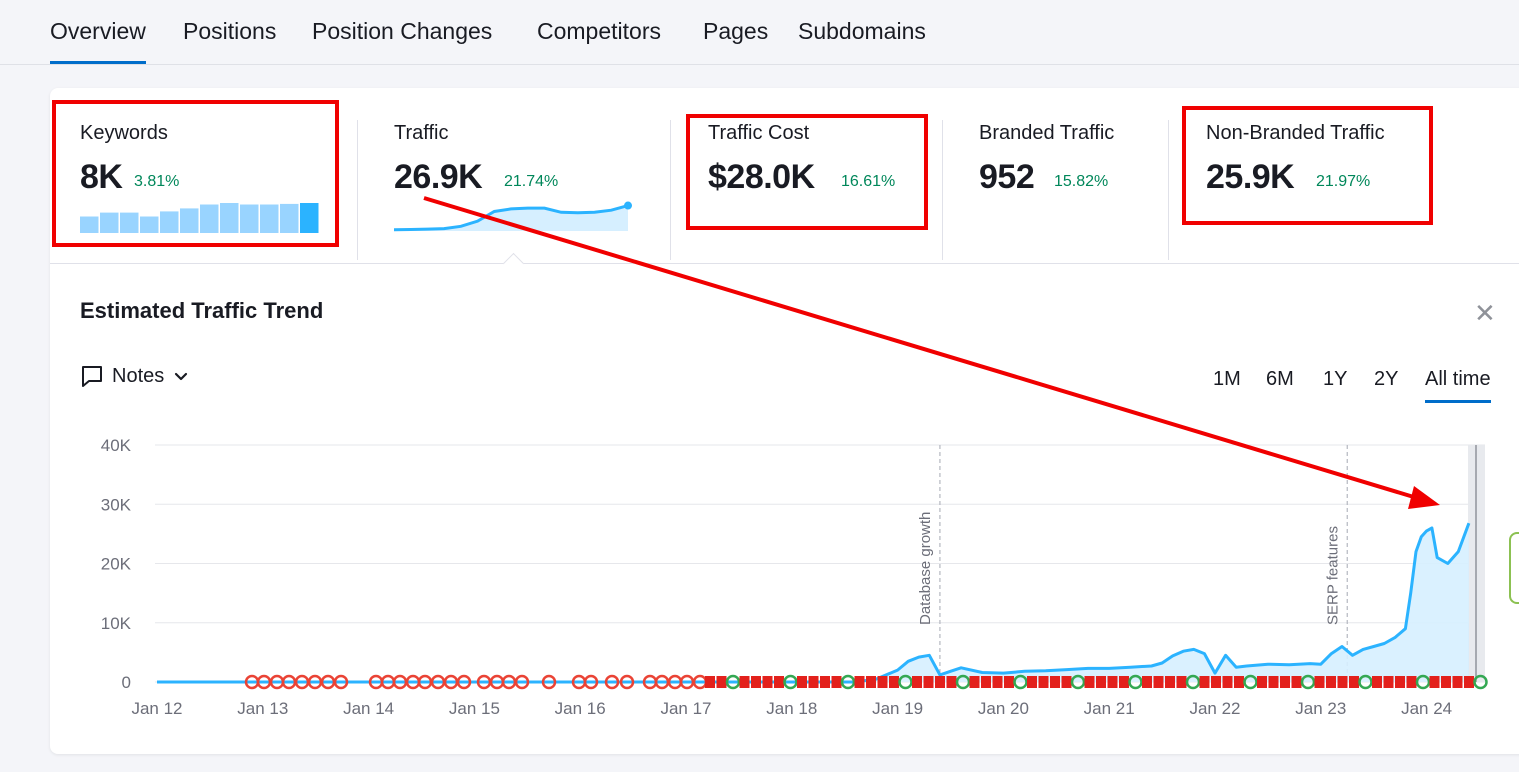 The height and width of the screenshot is (772, 1519). What do you see at coordinates (1386, 379) in the screenshot?
I see `range-2y: 2Y` at bounding box center [1386, 379].